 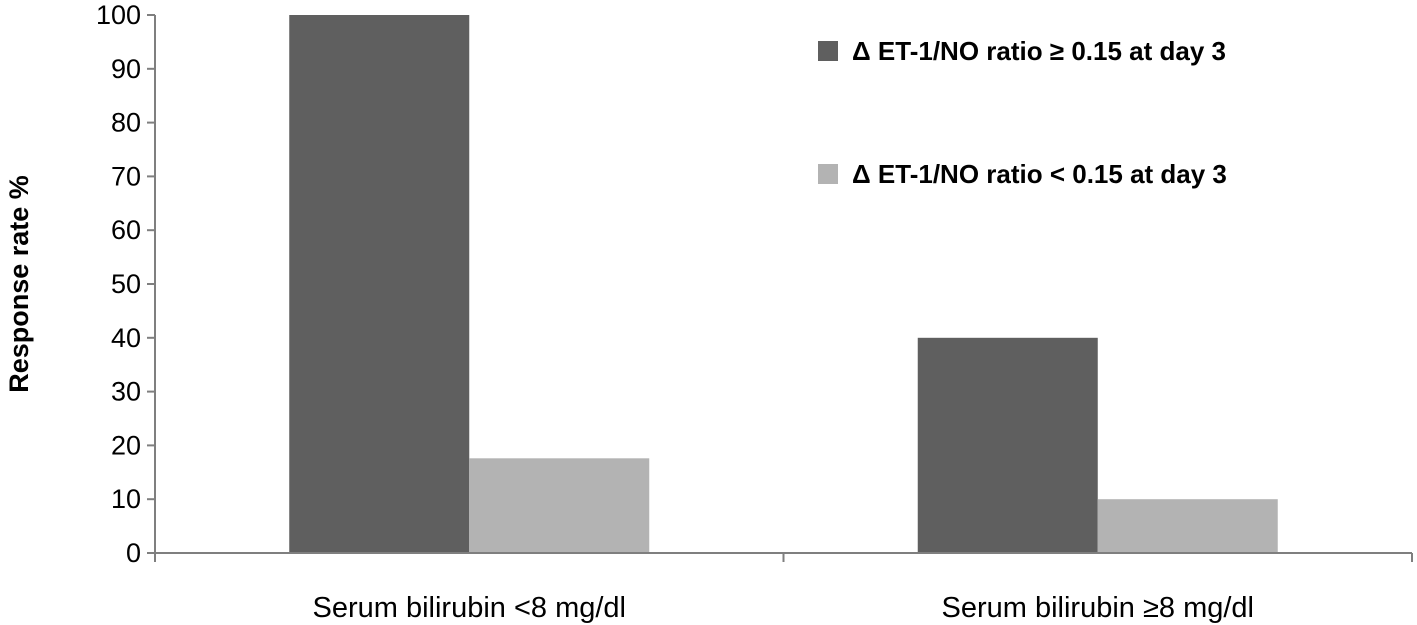 I want to click on y-tick-label: 40, so click(x=126, y=338).